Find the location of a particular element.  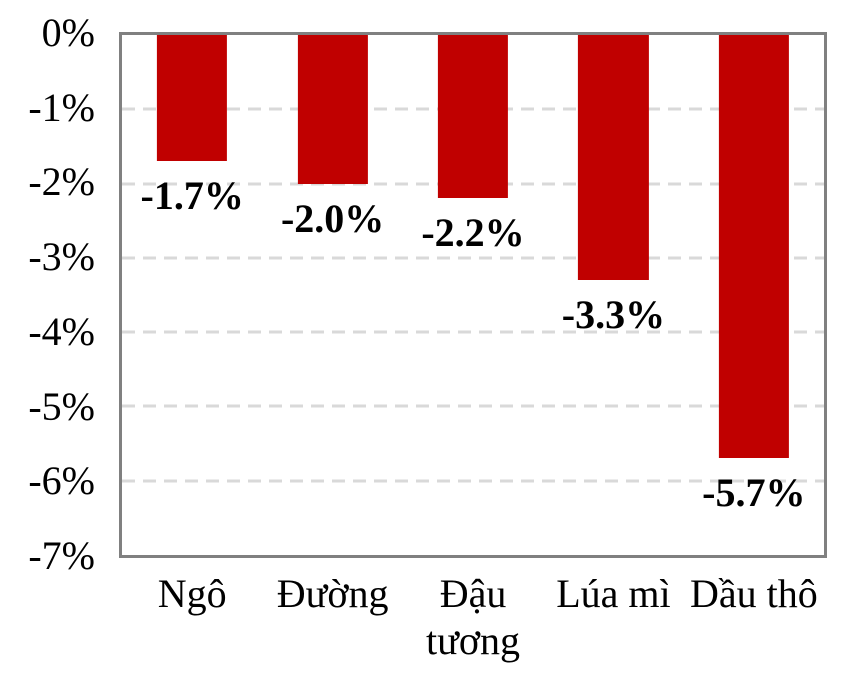

bar-slot-lua-mi: -3.3% is located at coordinates (613, 295).